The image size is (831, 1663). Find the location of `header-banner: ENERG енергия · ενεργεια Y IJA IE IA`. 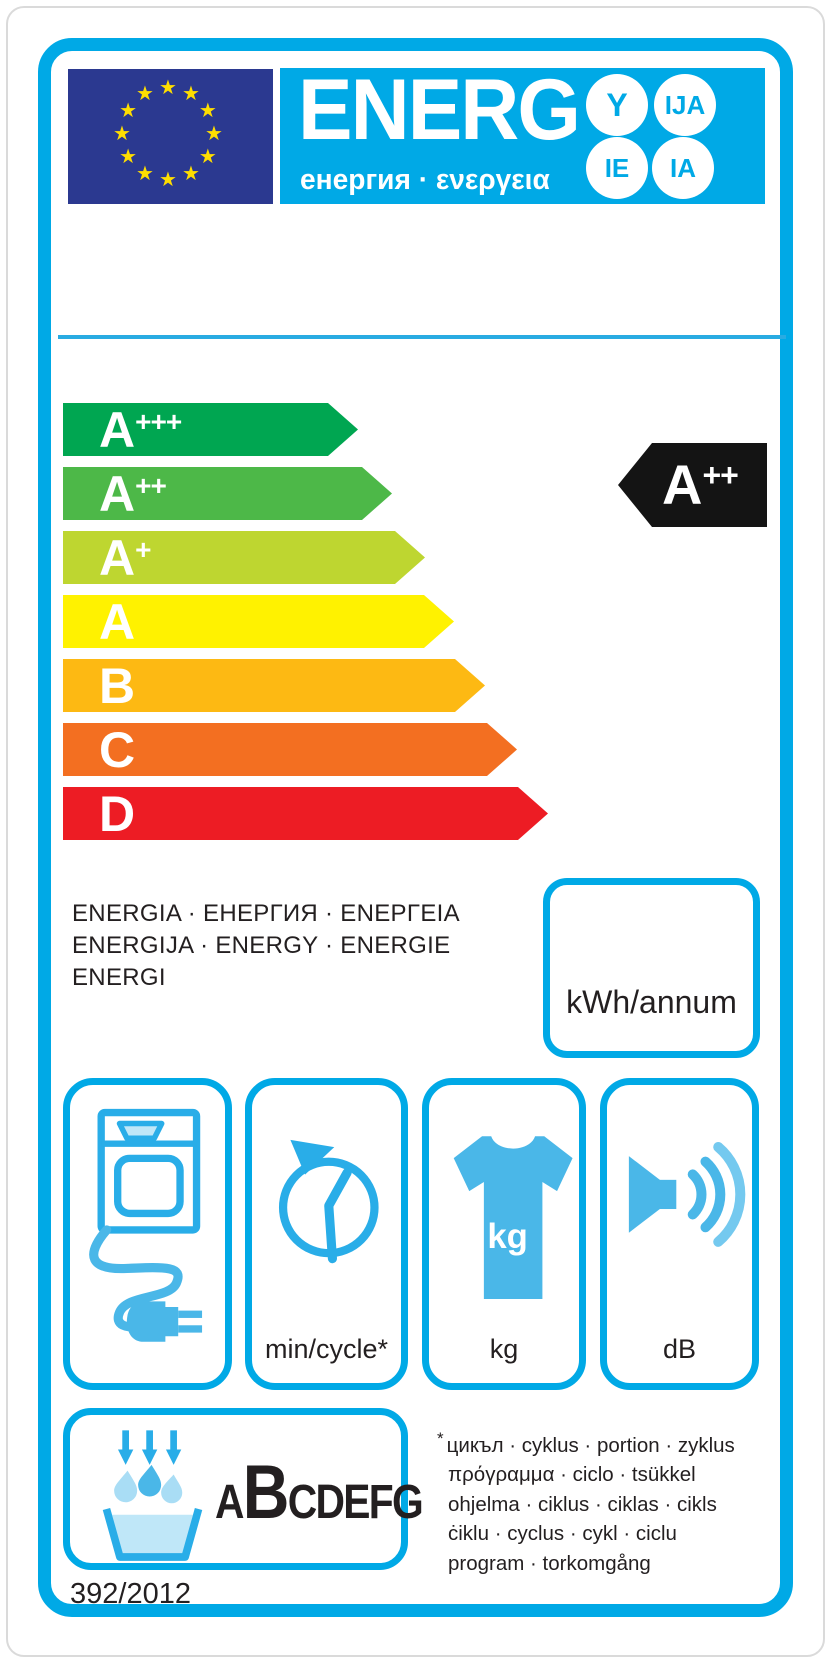

header-banner: ENERG енергия · ενεργεια Y IJA IE IA is located at coordinates (522, 133).